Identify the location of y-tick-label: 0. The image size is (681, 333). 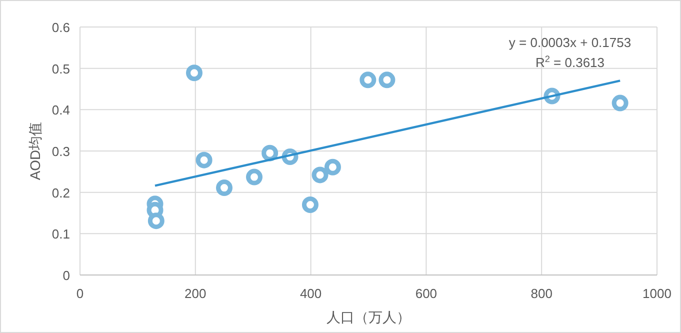
(66, 275).